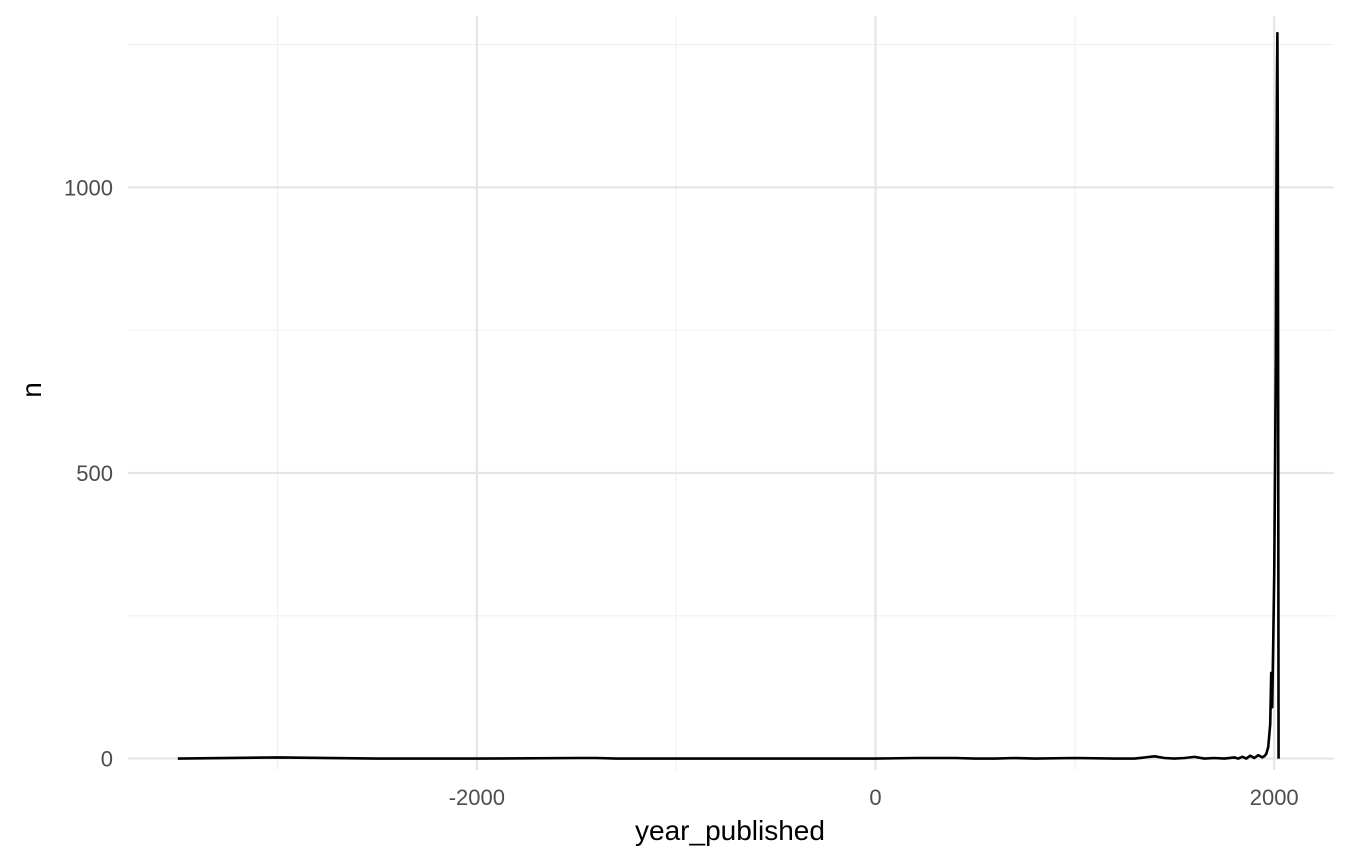  Describe the element at coordinates (88, 187) in the screenshot. I see `y-tick-label: 1000` at that location.